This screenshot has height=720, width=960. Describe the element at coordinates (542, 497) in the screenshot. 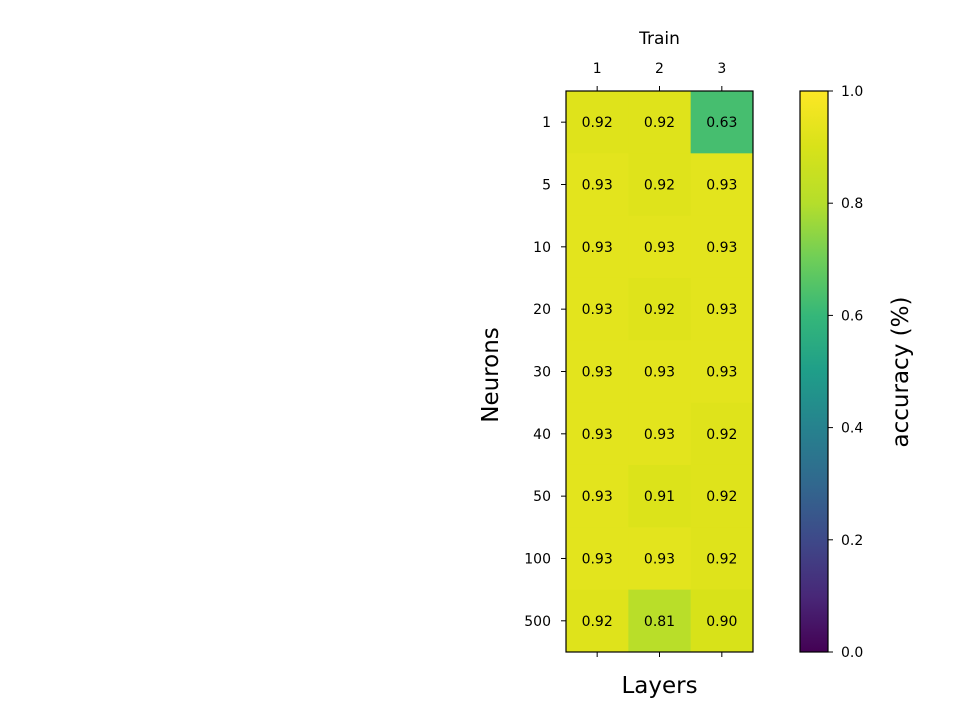

I see `y-tick-label: 50` at that location.